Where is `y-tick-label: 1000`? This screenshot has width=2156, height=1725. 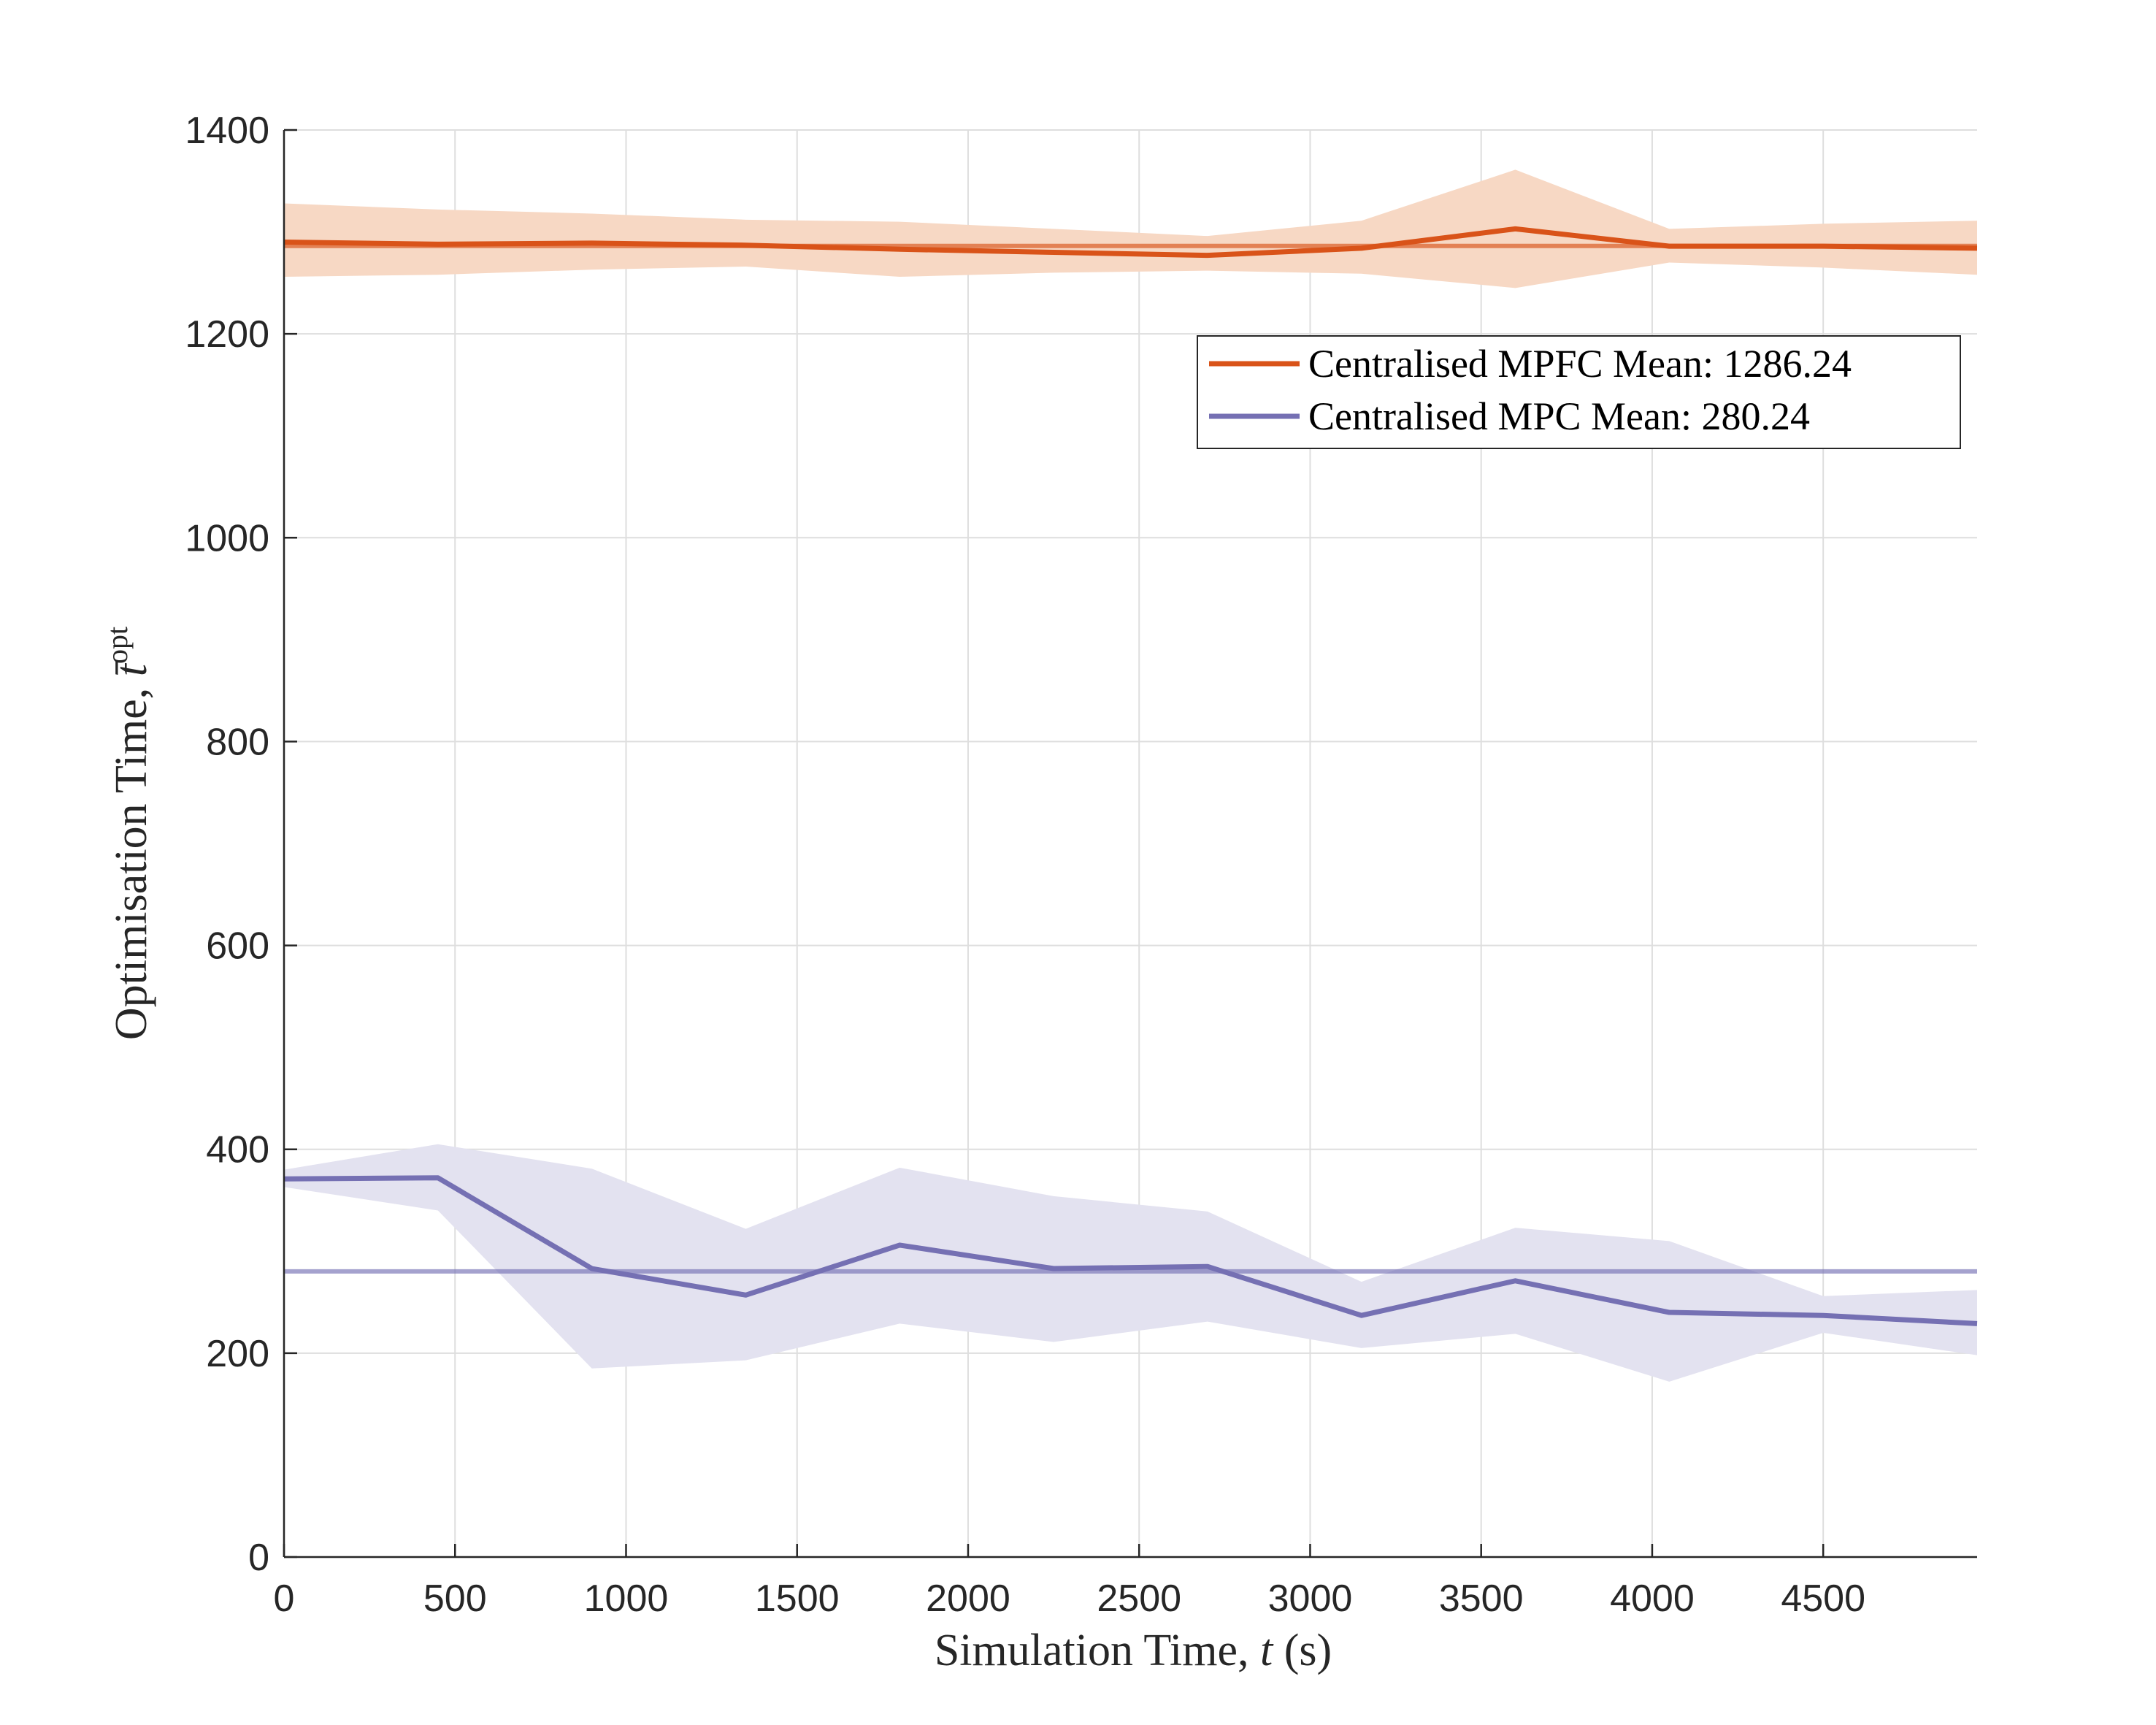 y-tick-label: 1000 is located at coordinates (227, 538).